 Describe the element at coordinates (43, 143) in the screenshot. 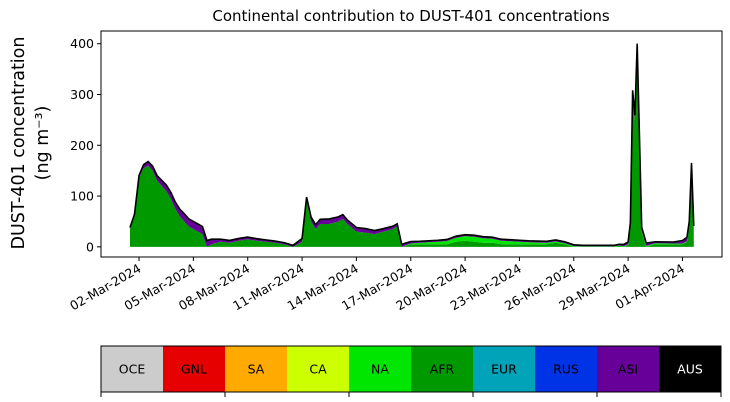

I see `y-axis-label-line2: (ng m⁻³)` at that location.